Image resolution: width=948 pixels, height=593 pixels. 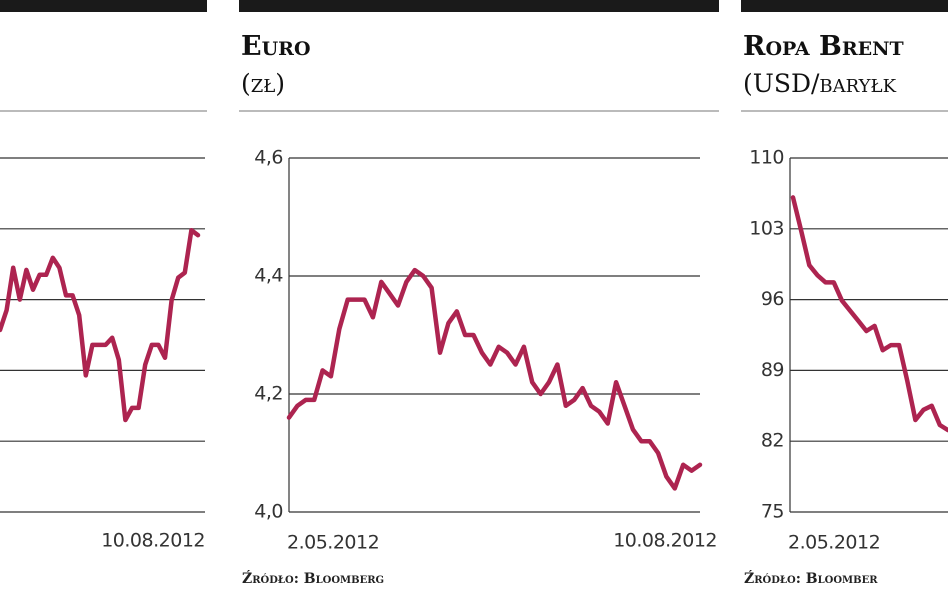 I want to click on chart-subtitle: (zł), so click(x=263, y=83).